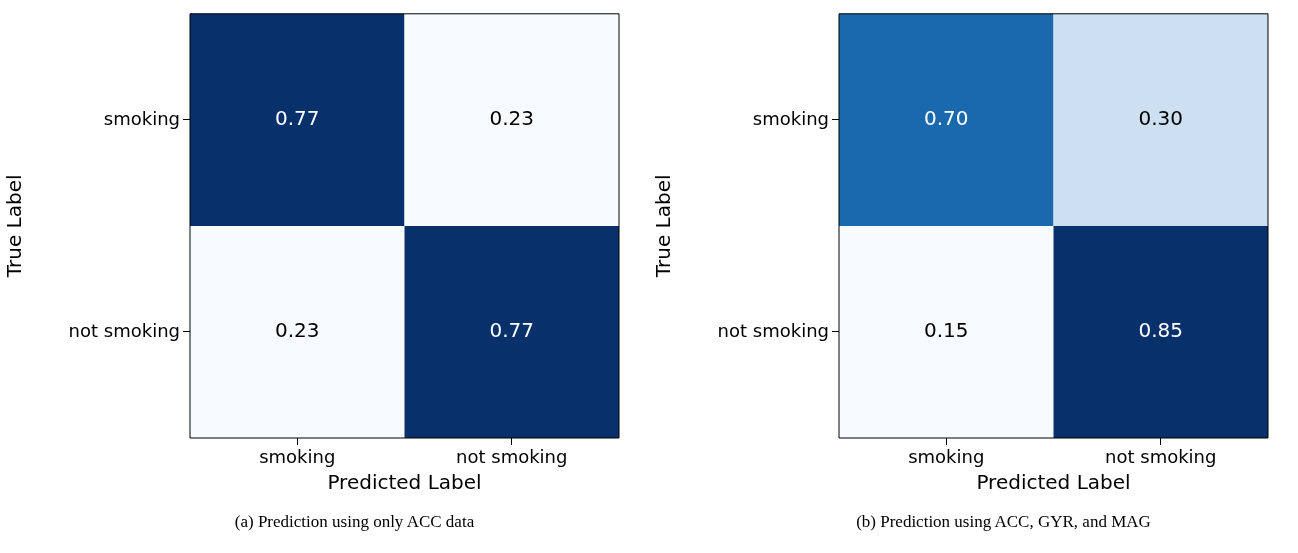  I want to click on data-label: 0.85, so click(1161, 330).